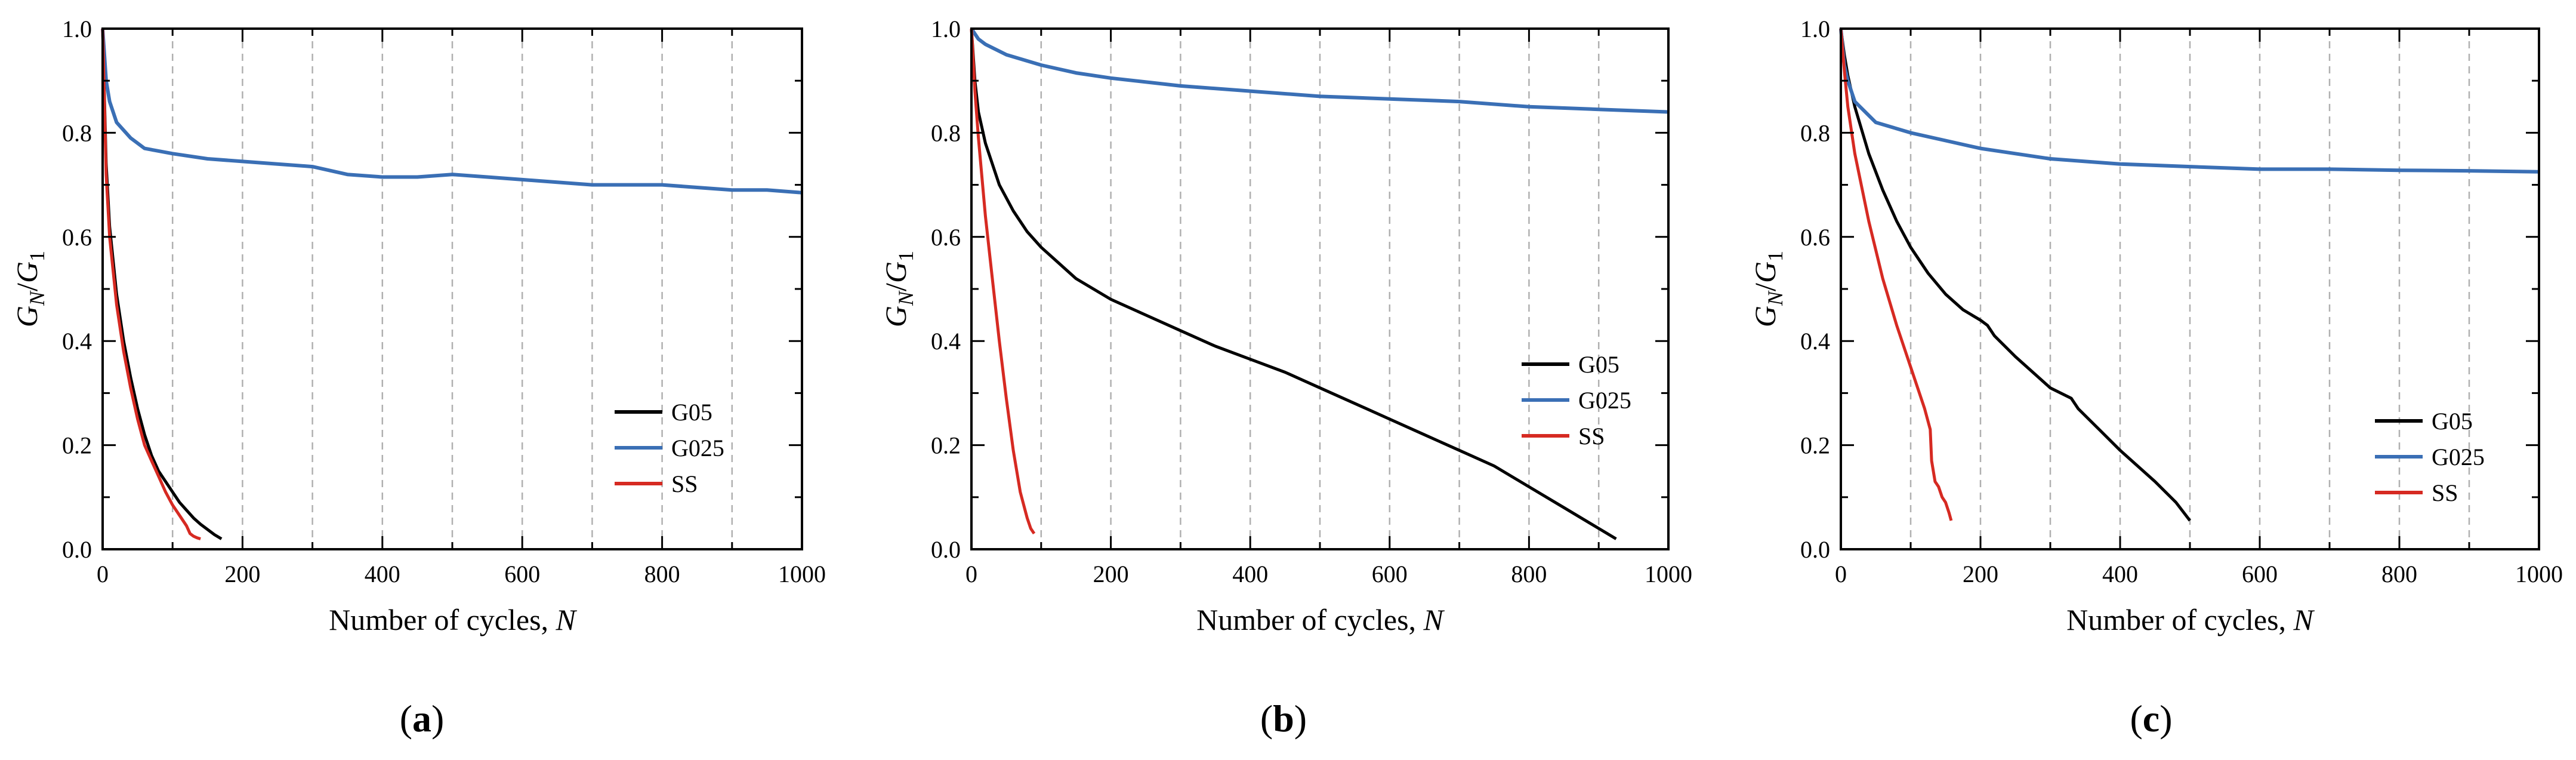  I want to click on panel-label: (b), so click(1283, 718).